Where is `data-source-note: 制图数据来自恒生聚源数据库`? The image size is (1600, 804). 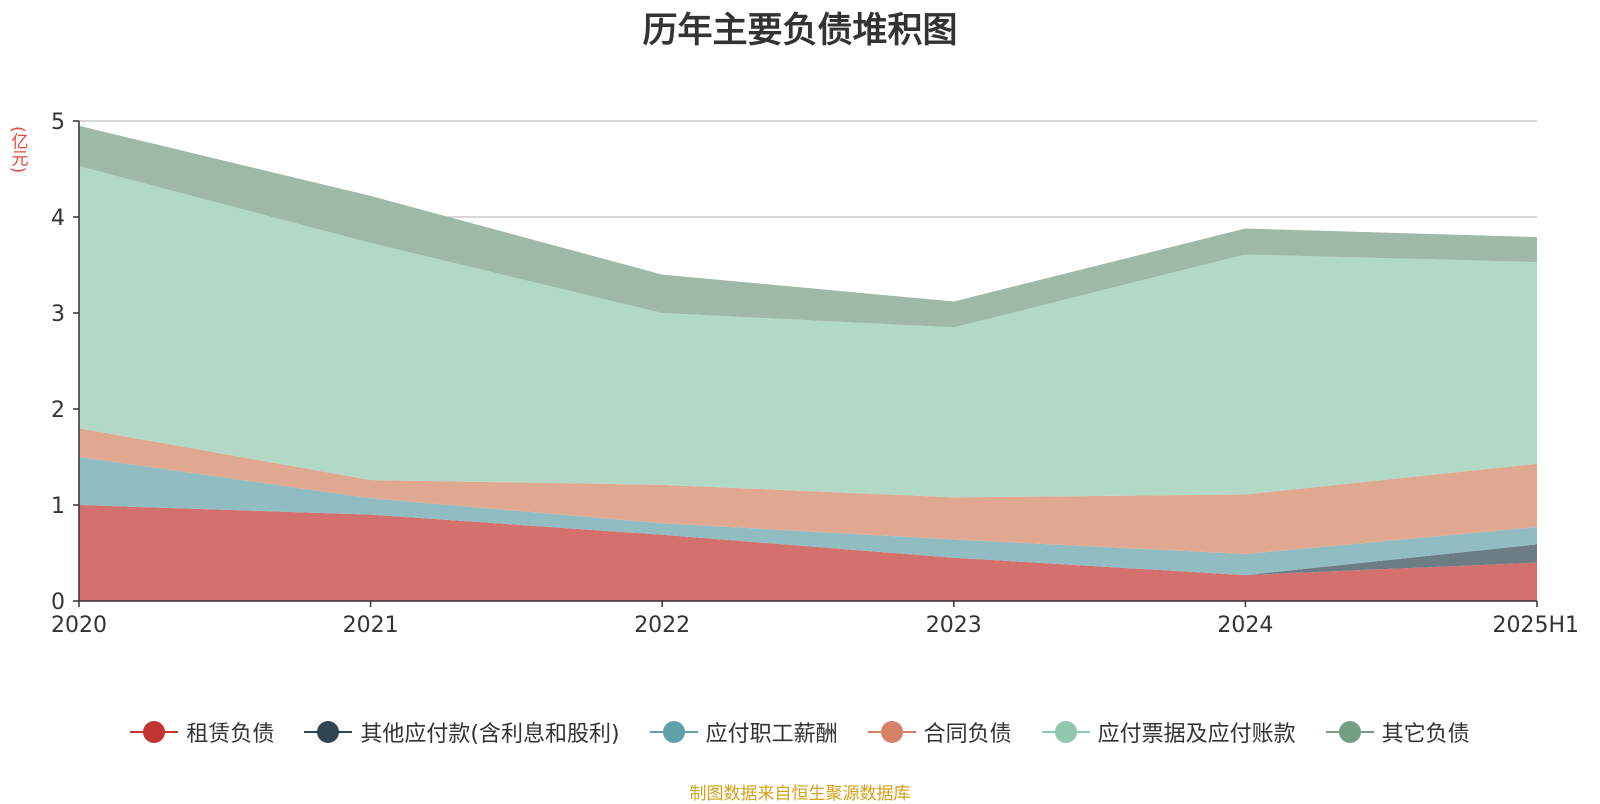
data-source-note: 制图数据来自恒生聚源数据库 is located at coordinates (800, 794).